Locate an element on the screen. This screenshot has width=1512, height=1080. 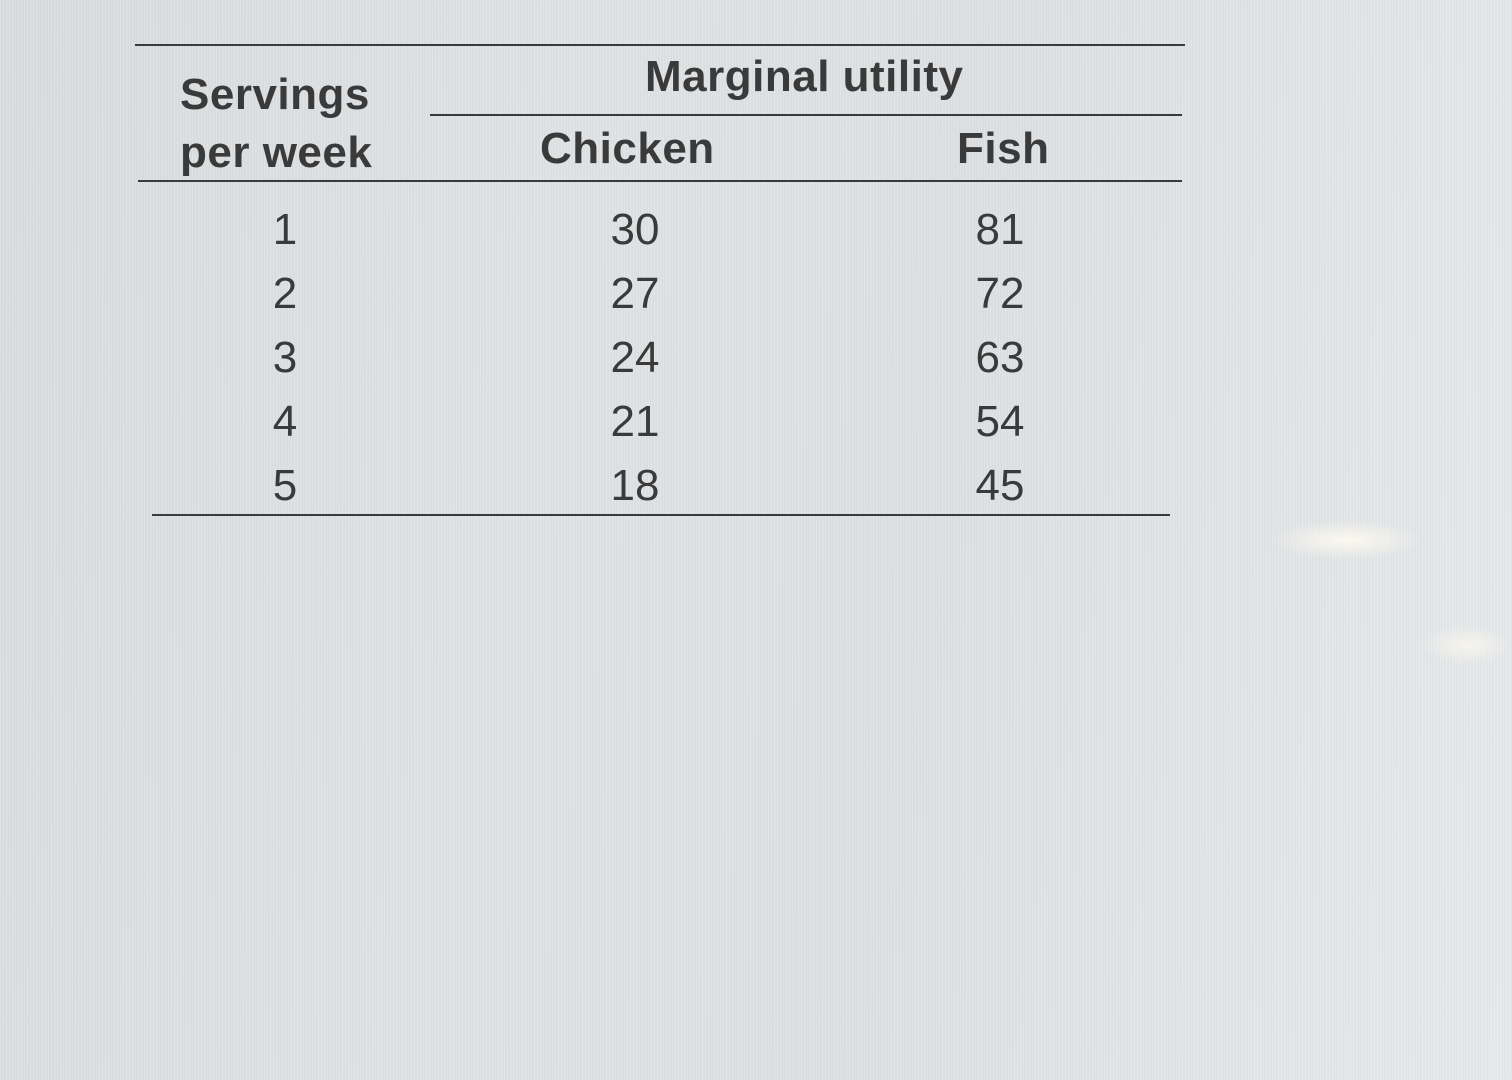
servings-column: 1 2 3 4 5 is located at coordinates (285, 364).